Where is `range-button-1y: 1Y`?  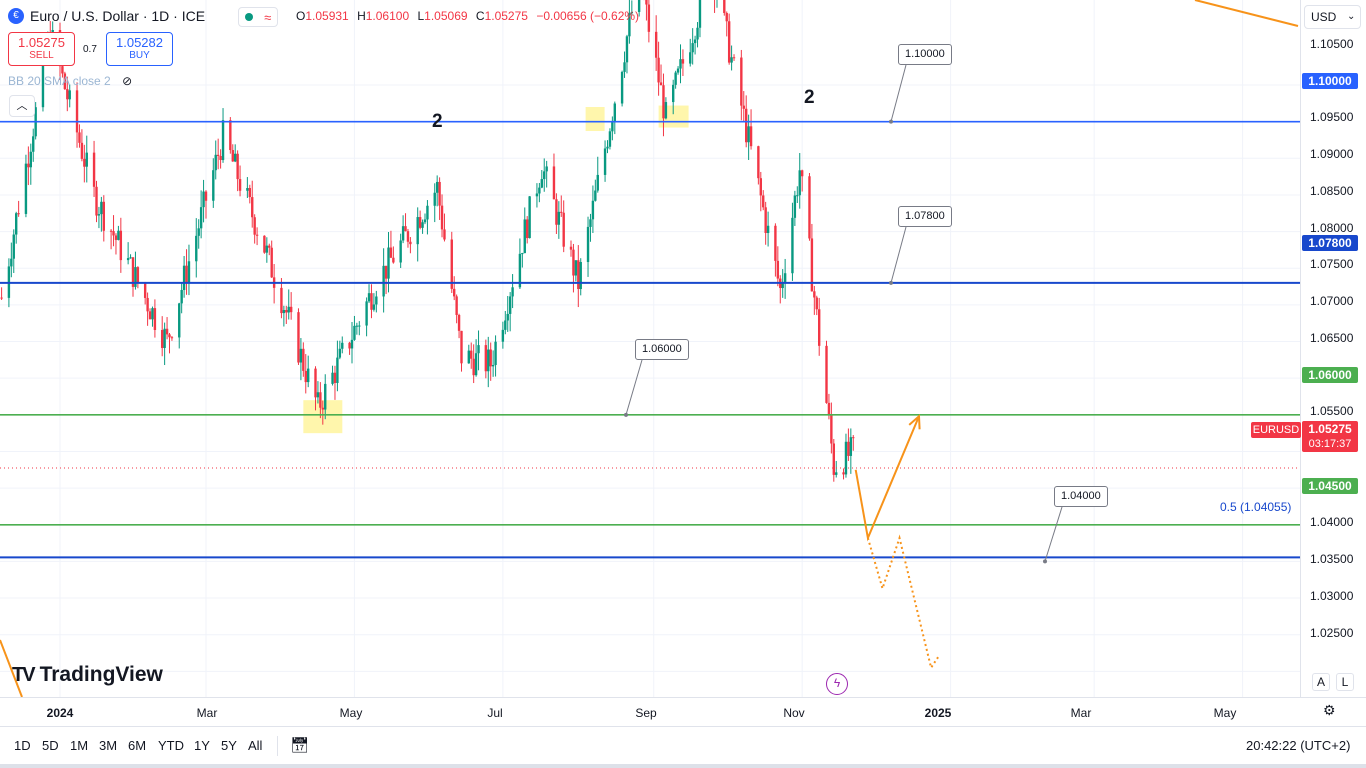
range-button-1y: 1Y is located at coordinates (202, 745).